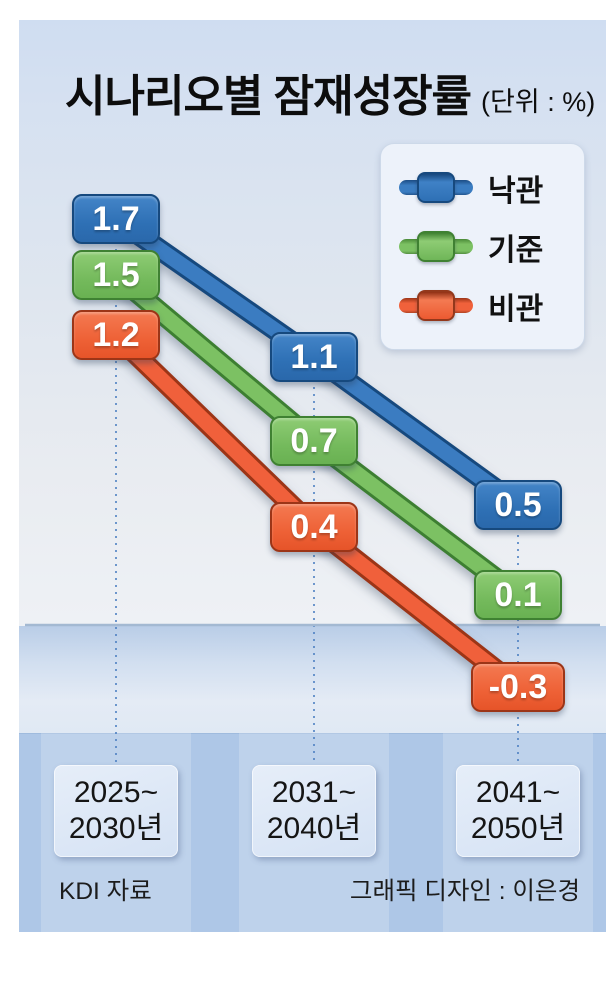  Describe the element at coordinates (314, 811) in the screenshot. I see `x-axis-label-period2: 2031~ 2040년` at that location.